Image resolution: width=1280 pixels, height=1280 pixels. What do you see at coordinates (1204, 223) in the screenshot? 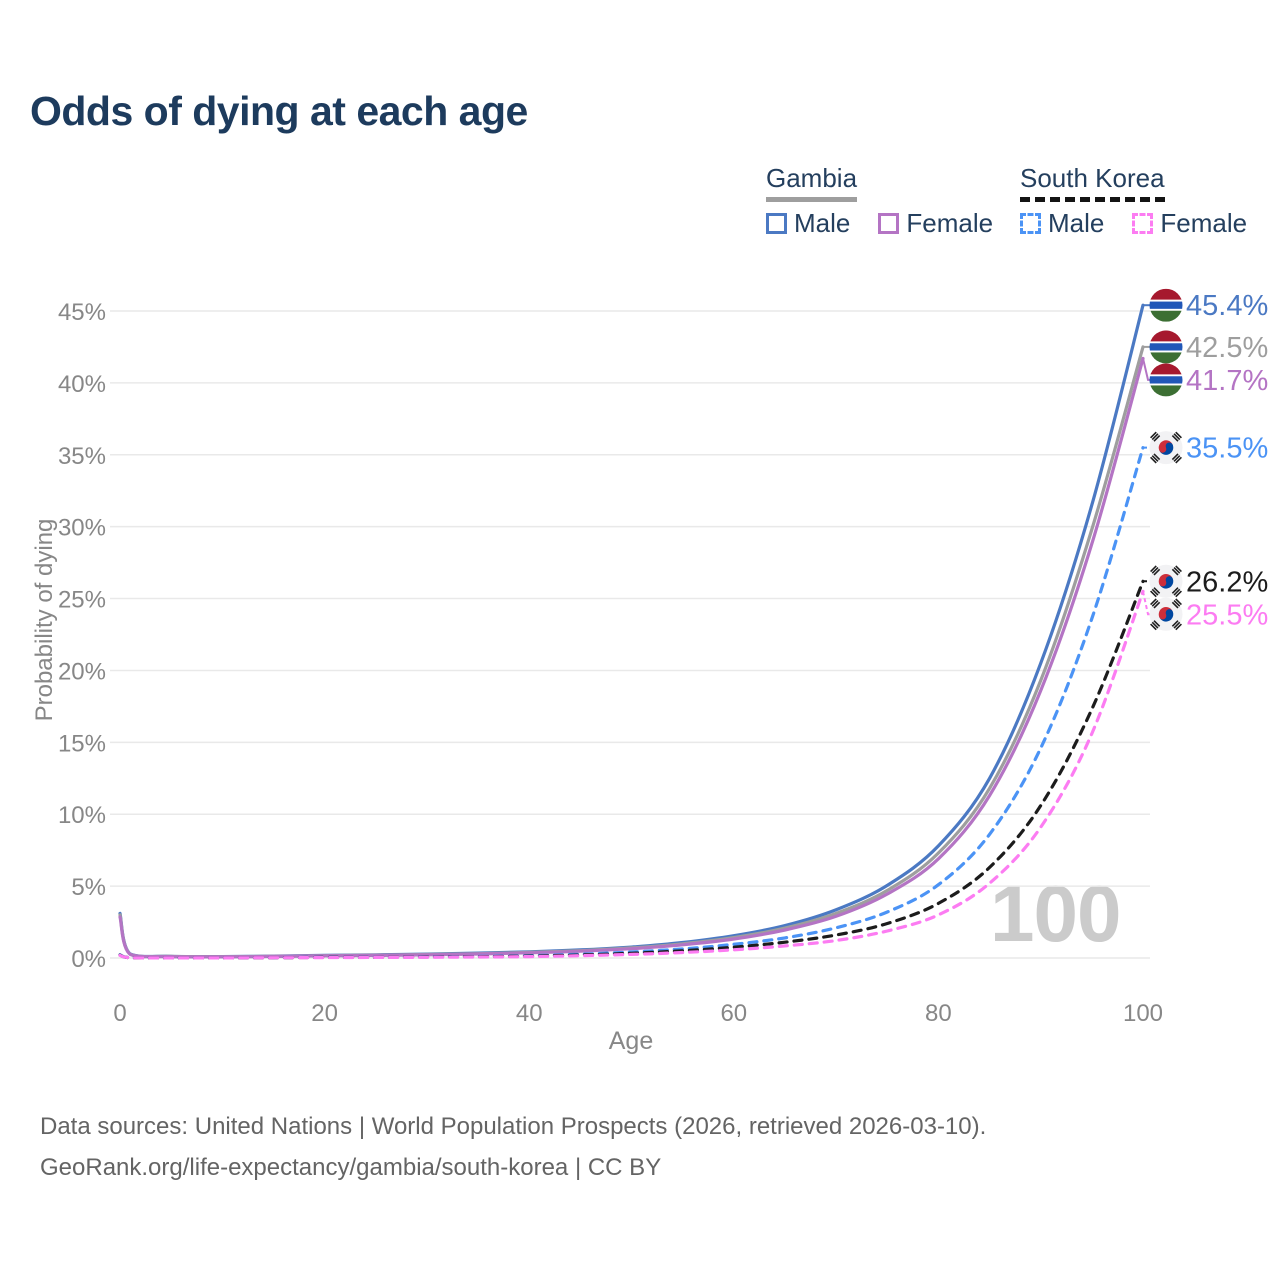
I see `legend-label-korea-female: Female` at bounding box center [1204, 223].